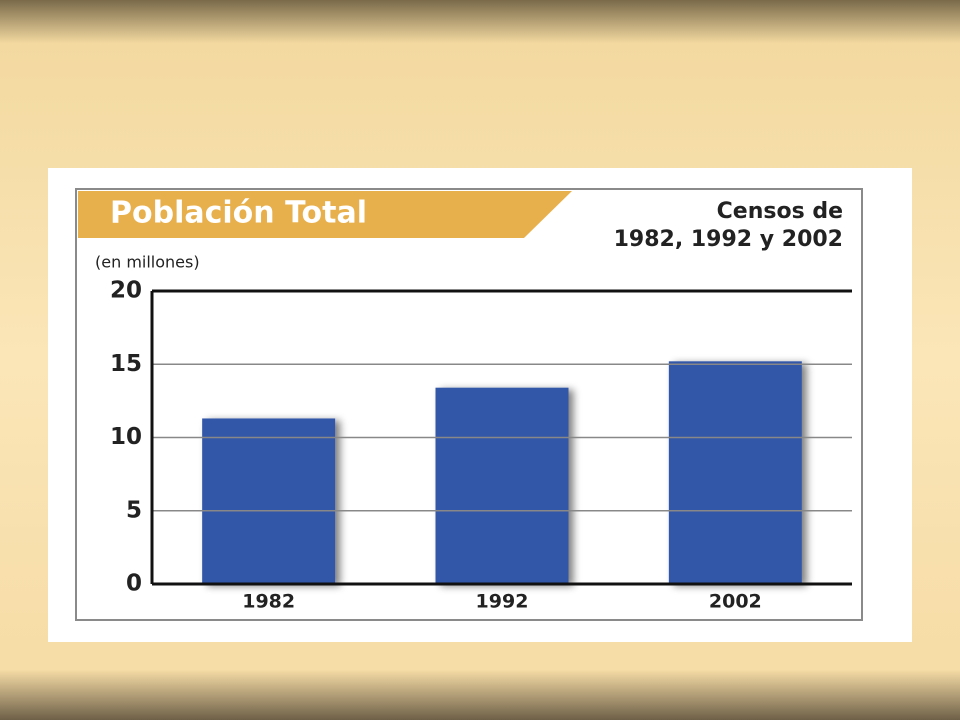  What do you see at coordinates (126, 437) in the screenshot?
I see `y-tick-label: 10` at bounding box center [126, 437].